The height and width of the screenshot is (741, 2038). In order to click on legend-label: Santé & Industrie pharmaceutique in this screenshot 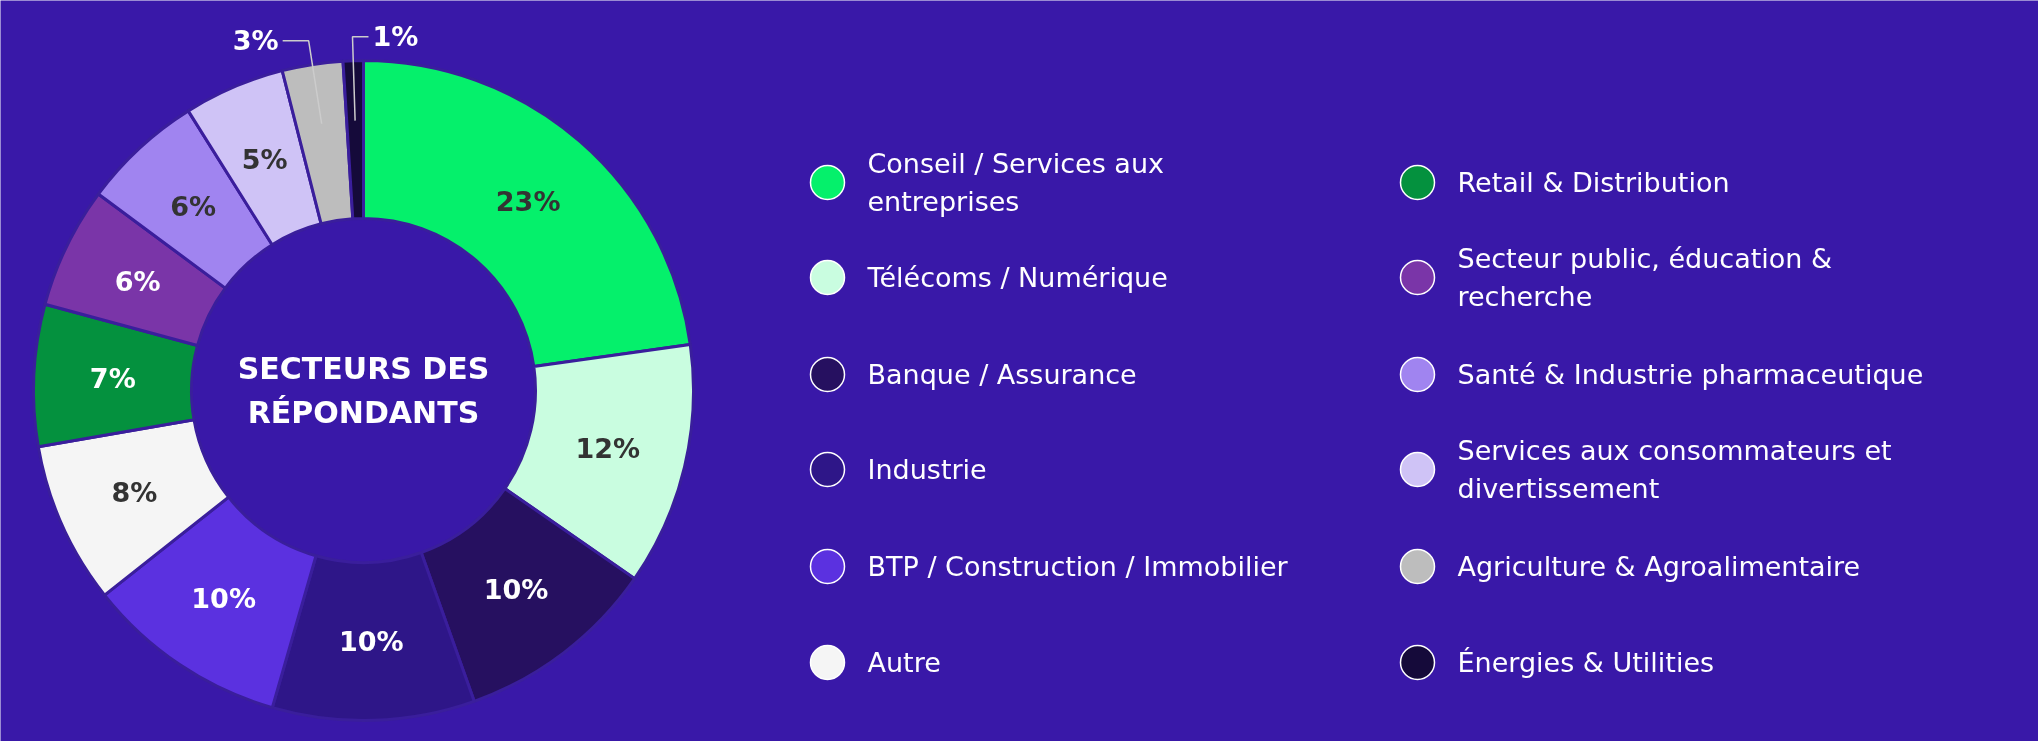, I will do `click(1690, 374)`.